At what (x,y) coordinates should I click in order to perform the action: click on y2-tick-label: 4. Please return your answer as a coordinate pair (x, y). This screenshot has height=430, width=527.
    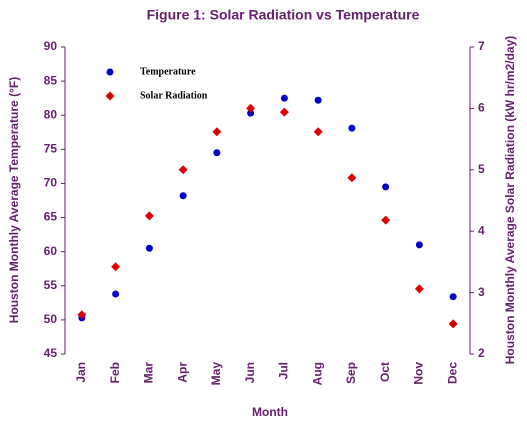
    Looking at the image, I should click on (481, 230).